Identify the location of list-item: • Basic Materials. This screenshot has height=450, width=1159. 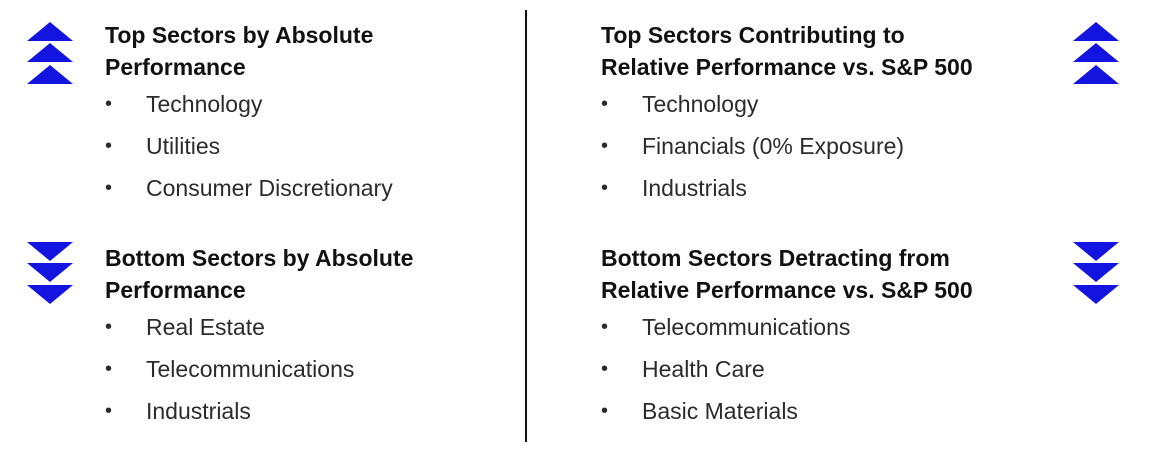
(787, 411).